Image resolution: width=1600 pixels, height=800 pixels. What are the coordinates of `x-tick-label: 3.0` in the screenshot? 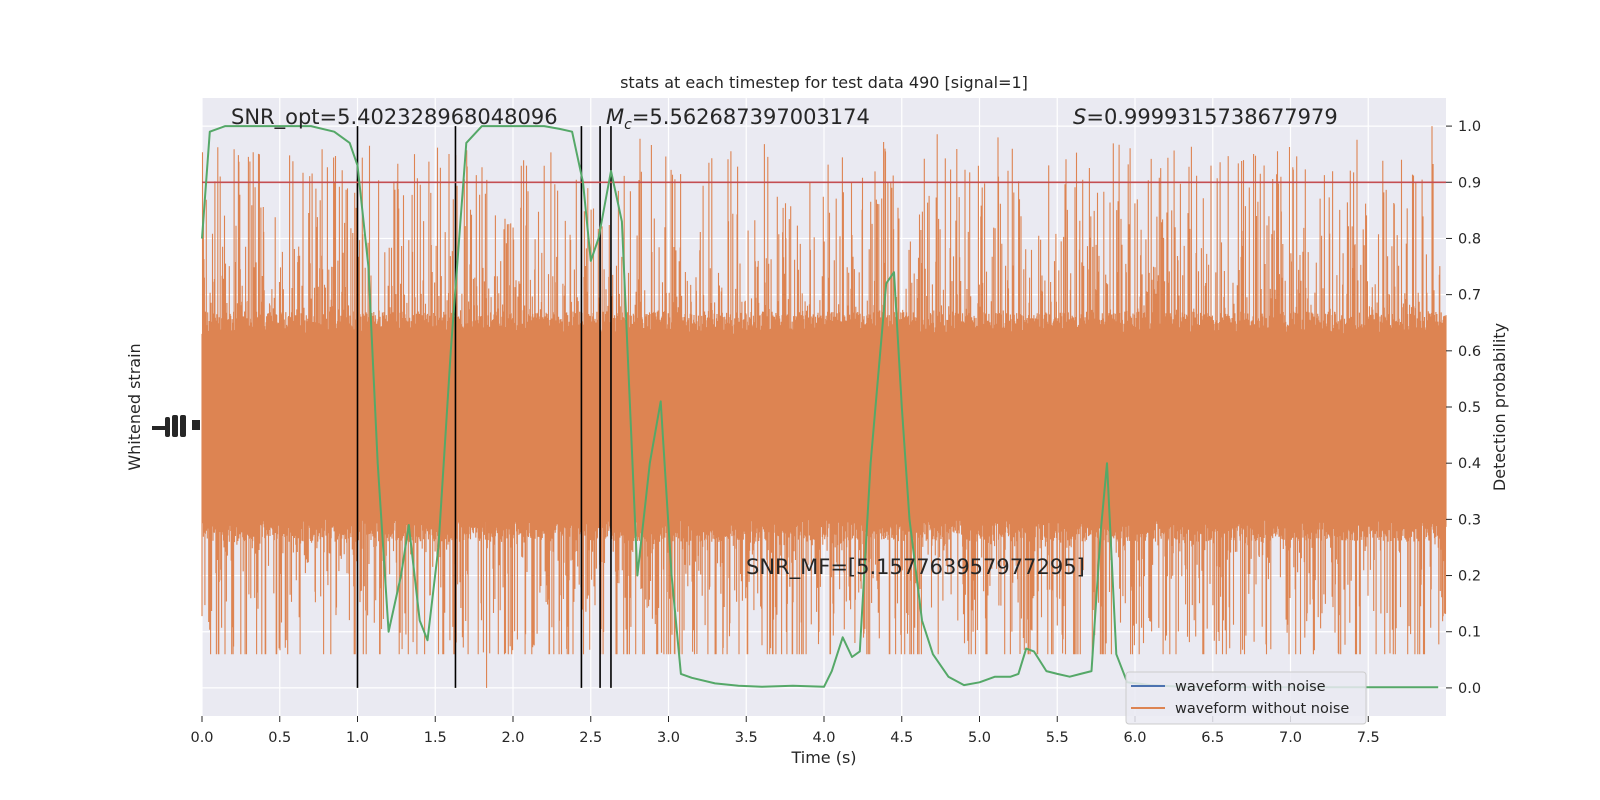 It's located at (668, 738).